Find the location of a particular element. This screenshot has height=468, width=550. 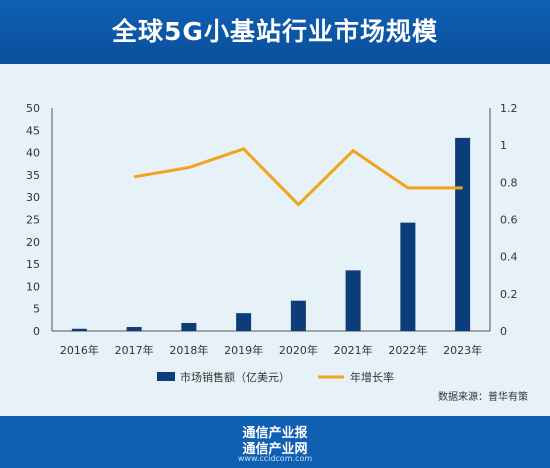

y-left-tick-label: 20 is located at coordinates (33, 242).